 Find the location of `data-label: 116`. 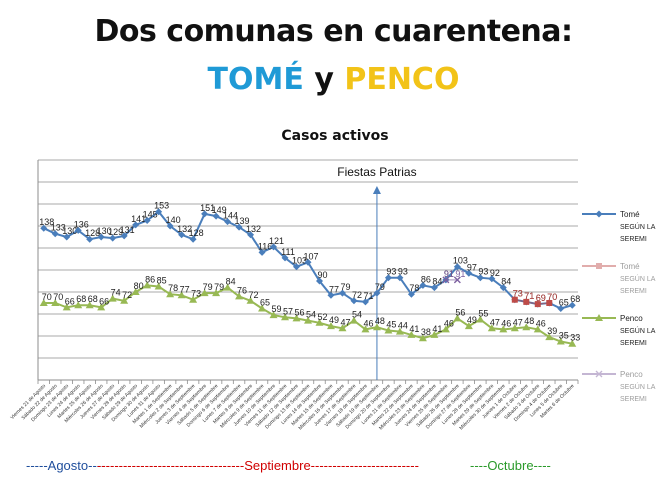

data-label: 116 is located at coordinates (265, 246).